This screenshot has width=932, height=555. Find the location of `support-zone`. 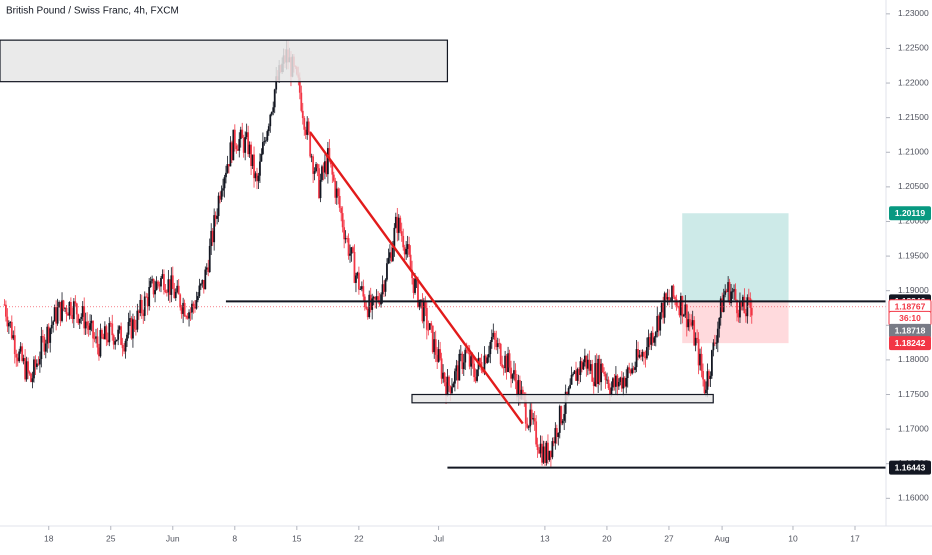

support-zone is located at coordinates (562, 398).